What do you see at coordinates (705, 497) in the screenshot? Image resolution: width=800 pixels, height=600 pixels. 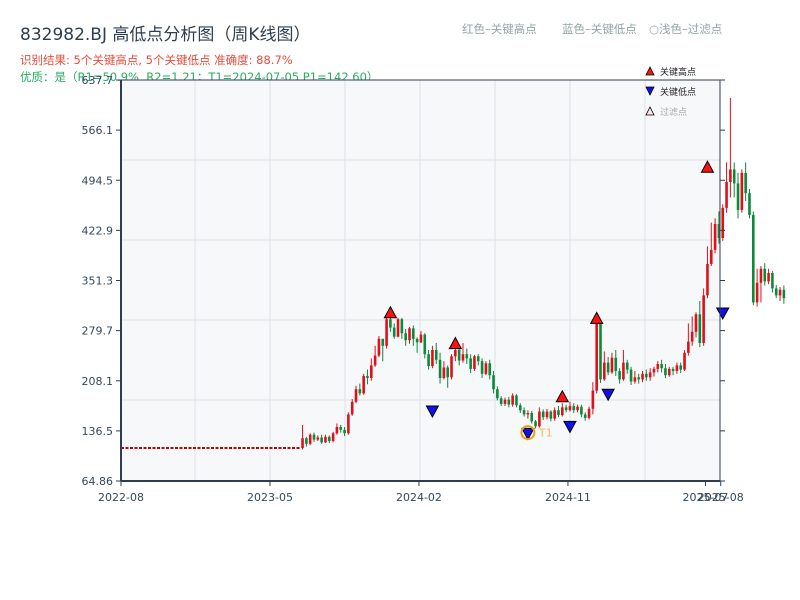 I see `x-tick-label: 2025-07` at bounding box center [705, 497].